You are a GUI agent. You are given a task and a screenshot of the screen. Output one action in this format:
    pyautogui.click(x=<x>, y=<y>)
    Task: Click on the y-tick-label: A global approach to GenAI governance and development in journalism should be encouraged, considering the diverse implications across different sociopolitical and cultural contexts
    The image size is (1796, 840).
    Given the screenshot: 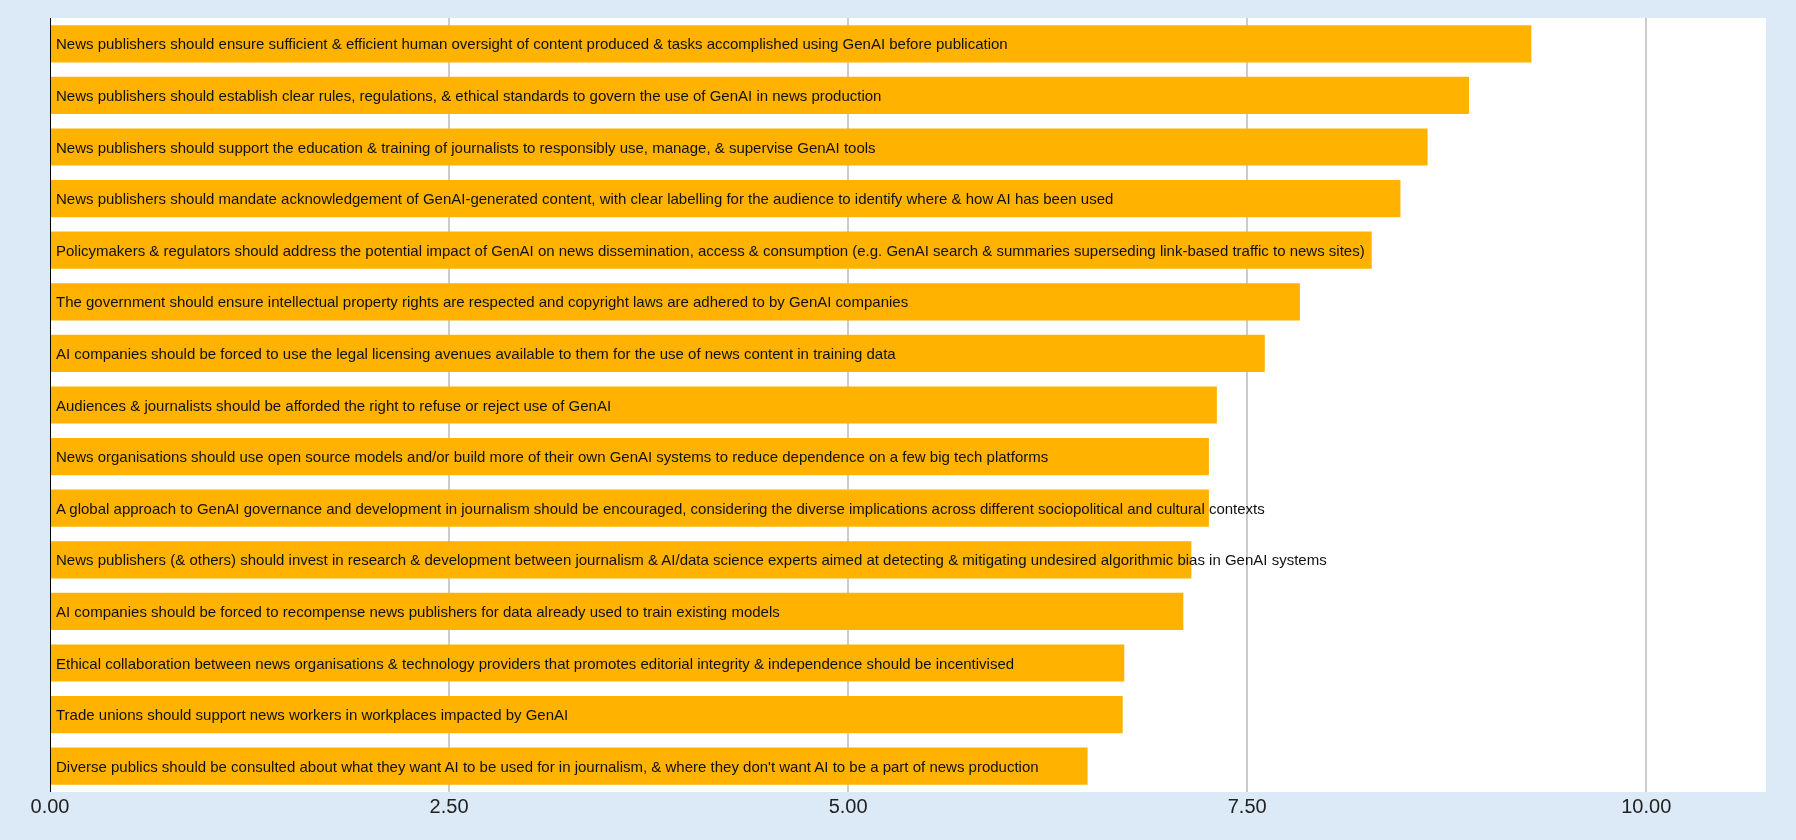 What is the action you would take?
    pyautogui.click(x=660, y=508)
    